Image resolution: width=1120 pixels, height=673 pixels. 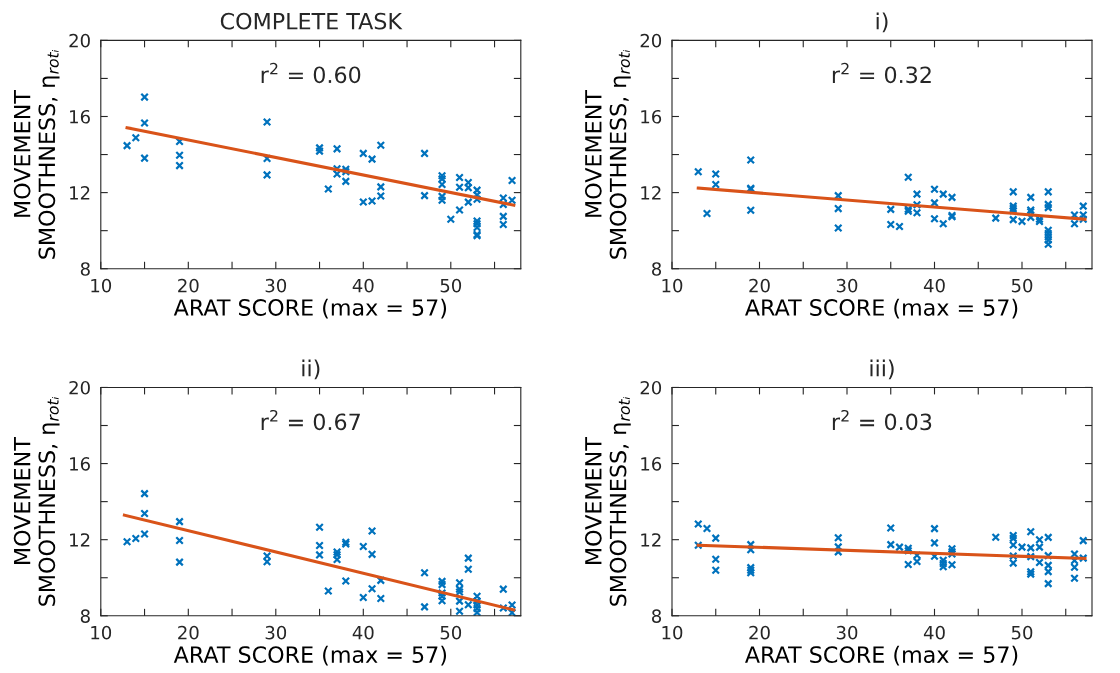 I want to click on chart-title: iii), so click(x=882, y=369).